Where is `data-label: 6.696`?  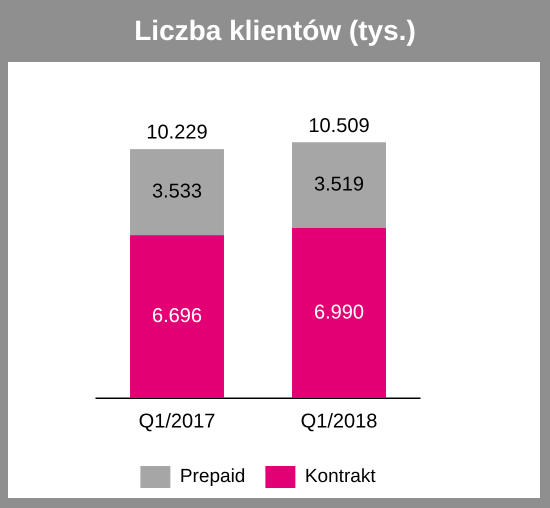
data-label: 6.696 is located at coordinates (177, 316).